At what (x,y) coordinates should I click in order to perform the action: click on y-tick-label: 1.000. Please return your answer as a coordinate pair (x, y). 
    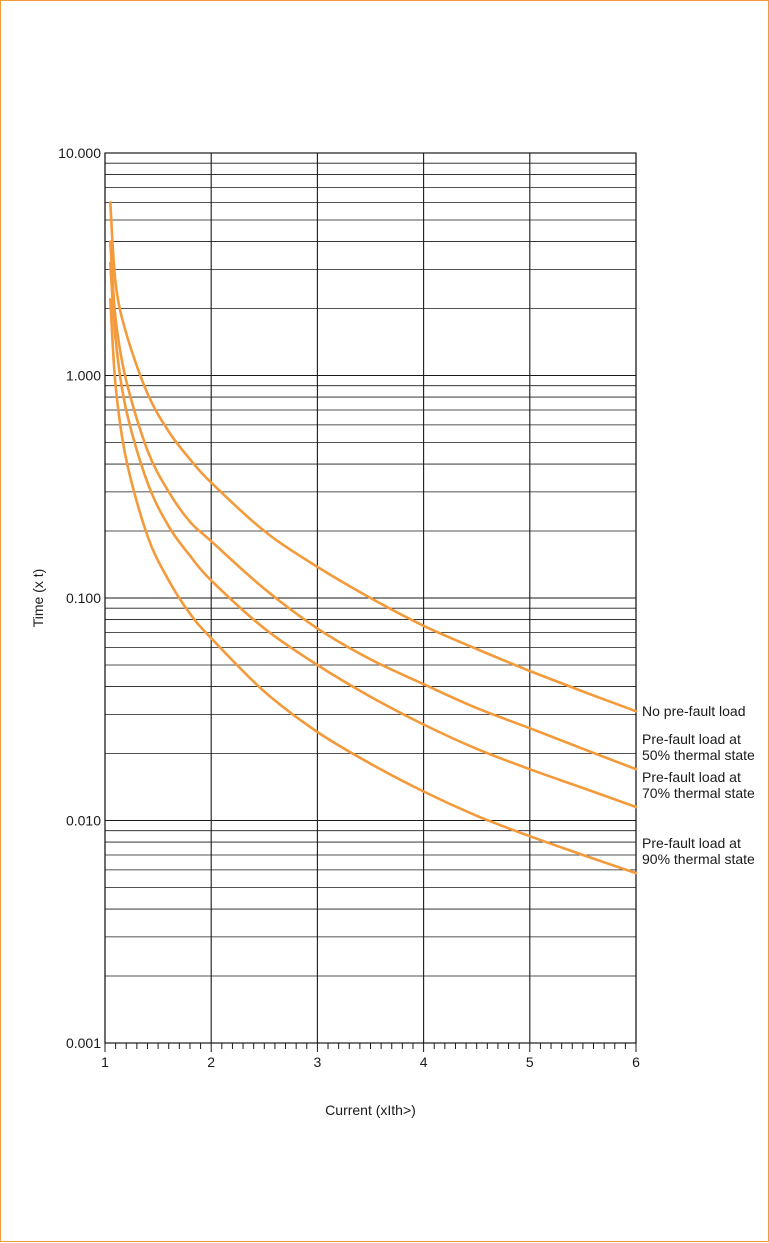
    Looking at the image, I should click on (83, 376).